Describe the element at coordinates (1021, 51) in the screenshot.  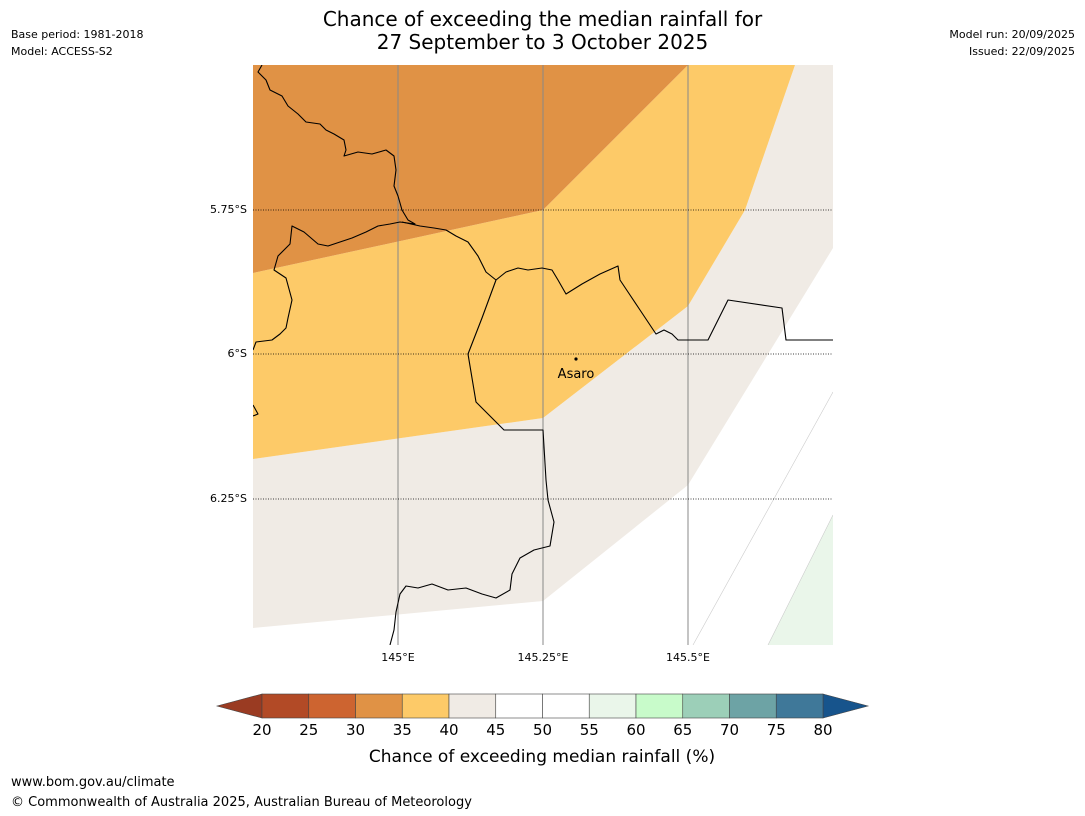
I see `issued-text: Issued: 22/09/2025` at that location.